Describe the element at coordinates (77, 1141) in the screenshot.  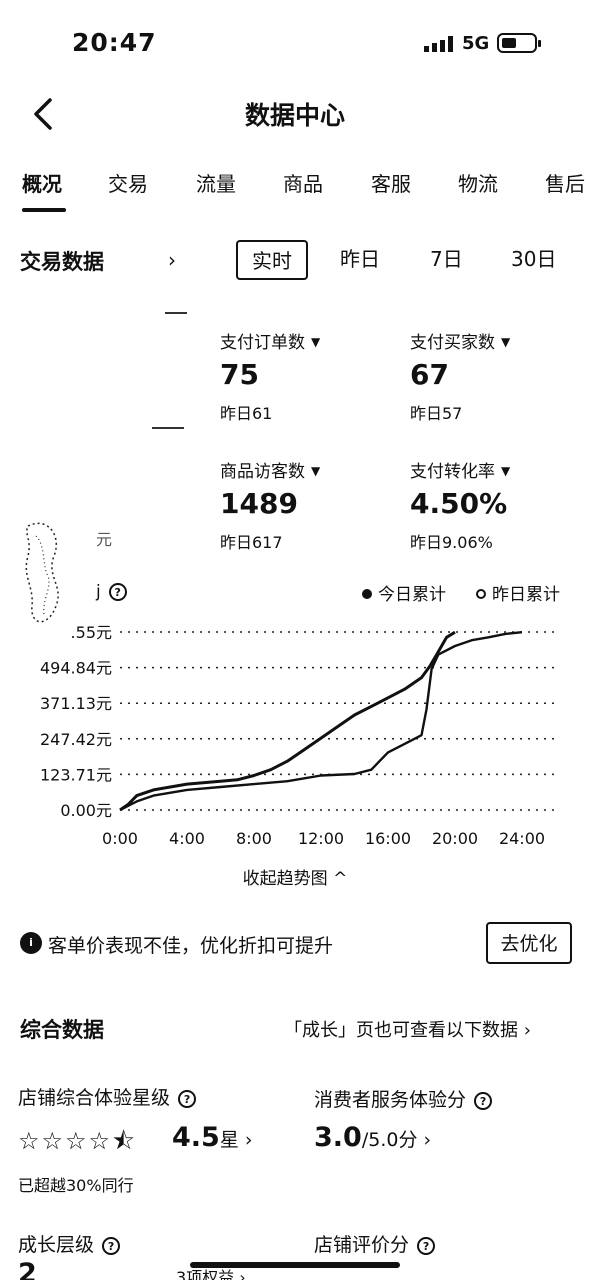
I see `rating-stars: ☆☆☆☆⯪` at that location.